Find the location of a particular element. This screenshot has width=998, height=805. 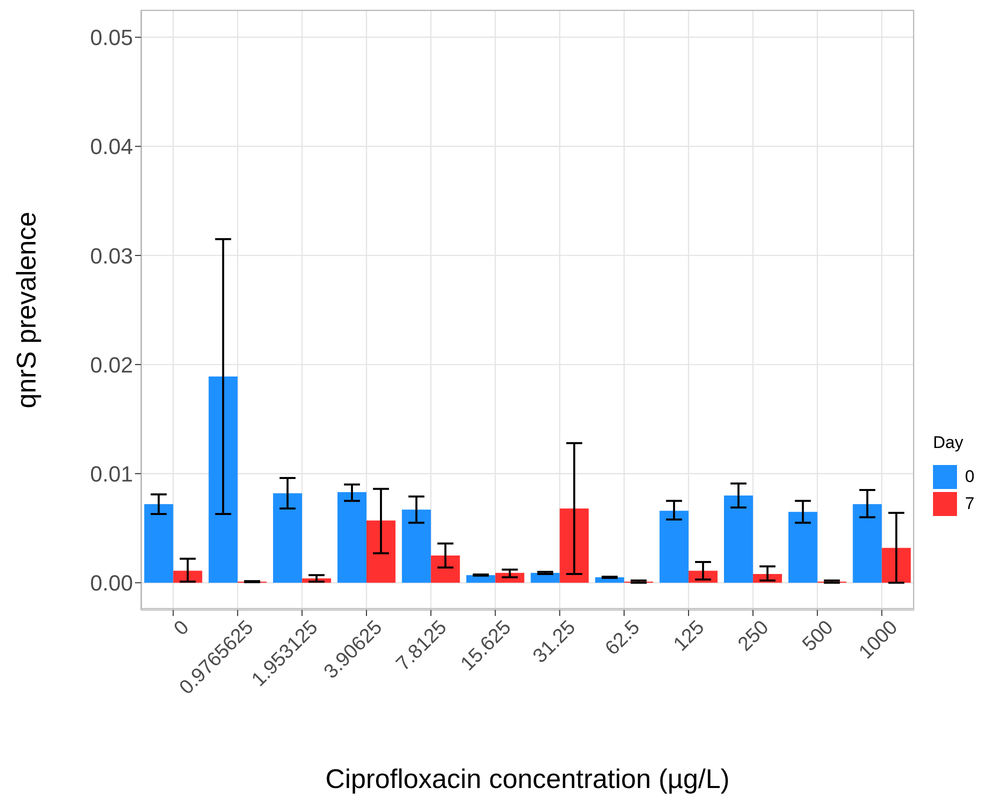

y-tick-label: 0.05 is located at coordinates (111, 37).